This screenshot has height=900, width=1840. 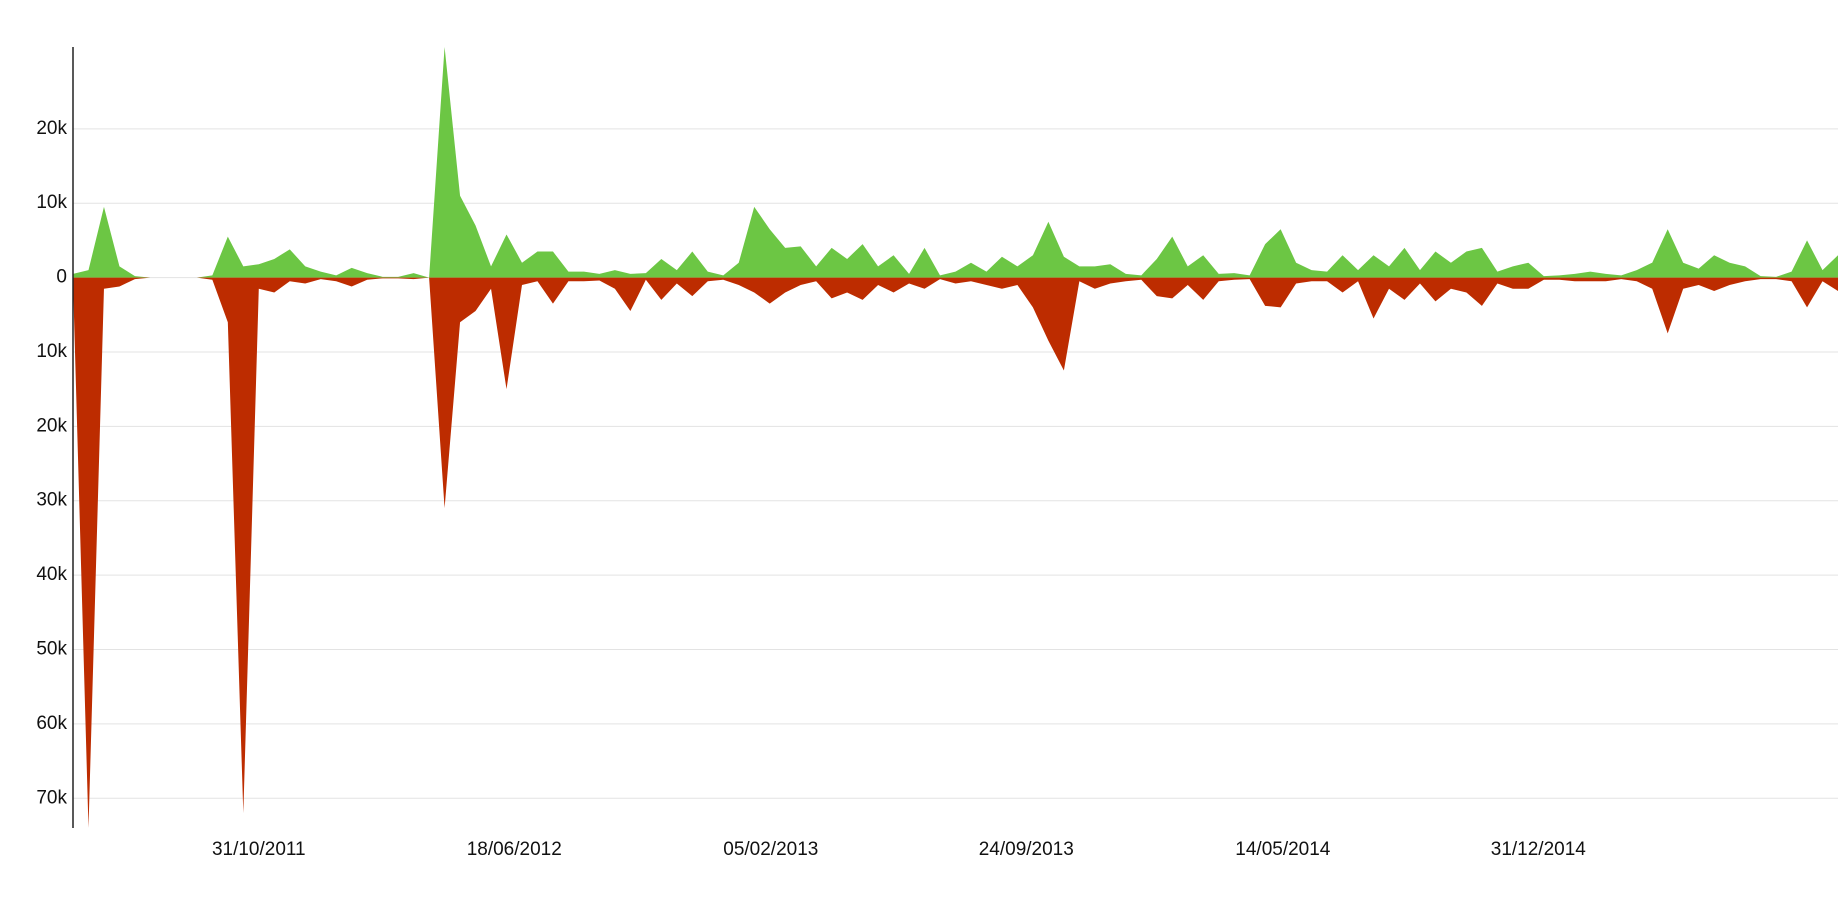 I want to click on x-tick-label: 24/09/2013, so click(x=1026, y=849).